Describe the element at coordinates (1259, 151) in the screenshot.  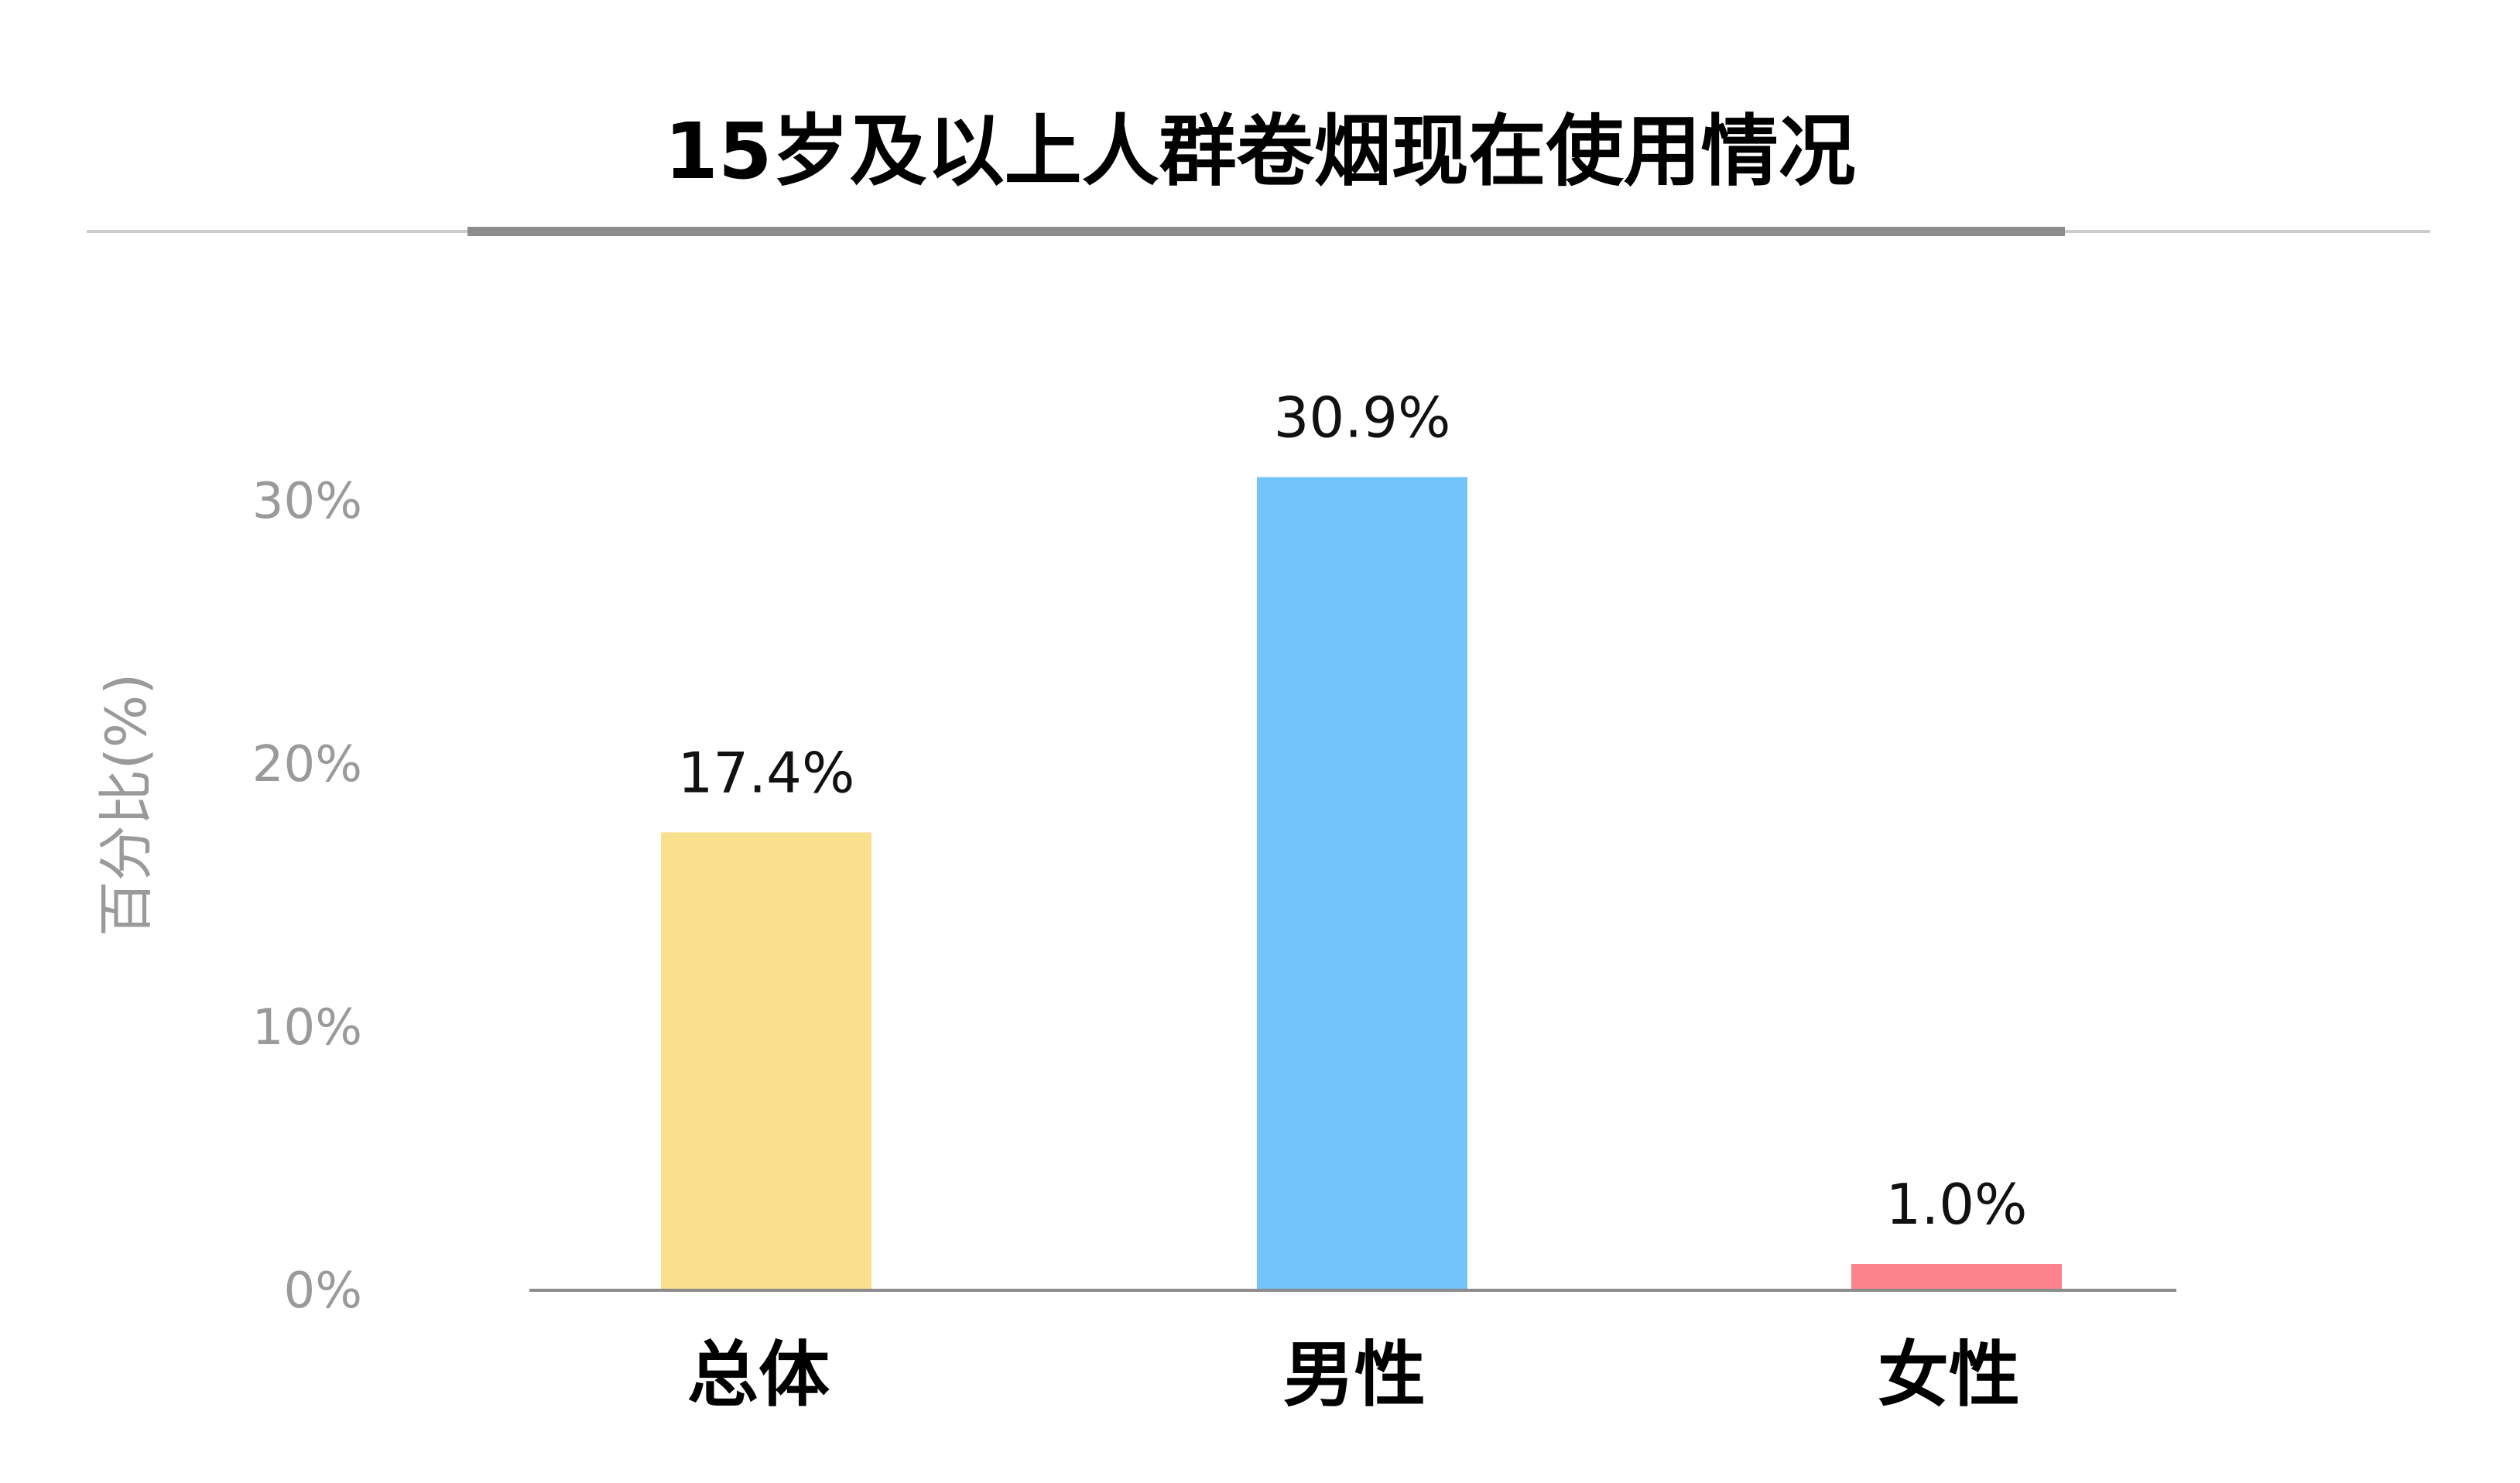
I see `chart-title: 15岁及以上人群卷烟现在使用情况` at that location.